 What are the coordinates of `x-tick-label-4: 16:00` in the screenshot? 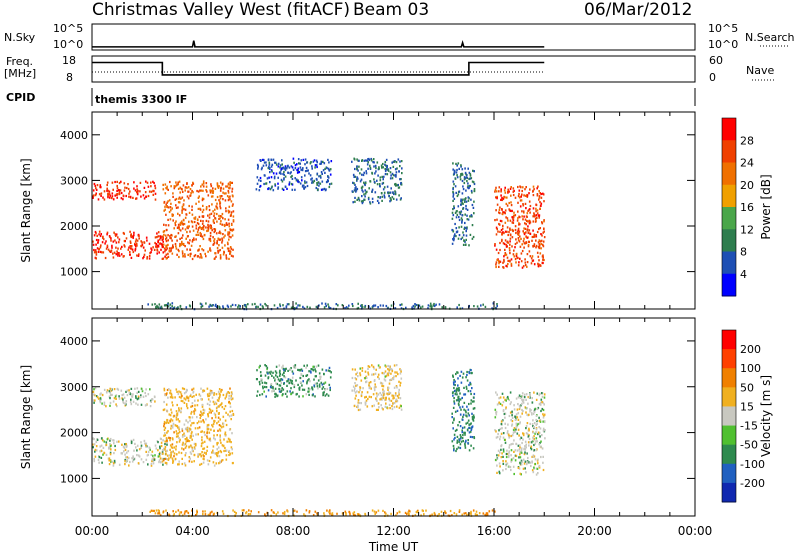 It's located at (494, 531).